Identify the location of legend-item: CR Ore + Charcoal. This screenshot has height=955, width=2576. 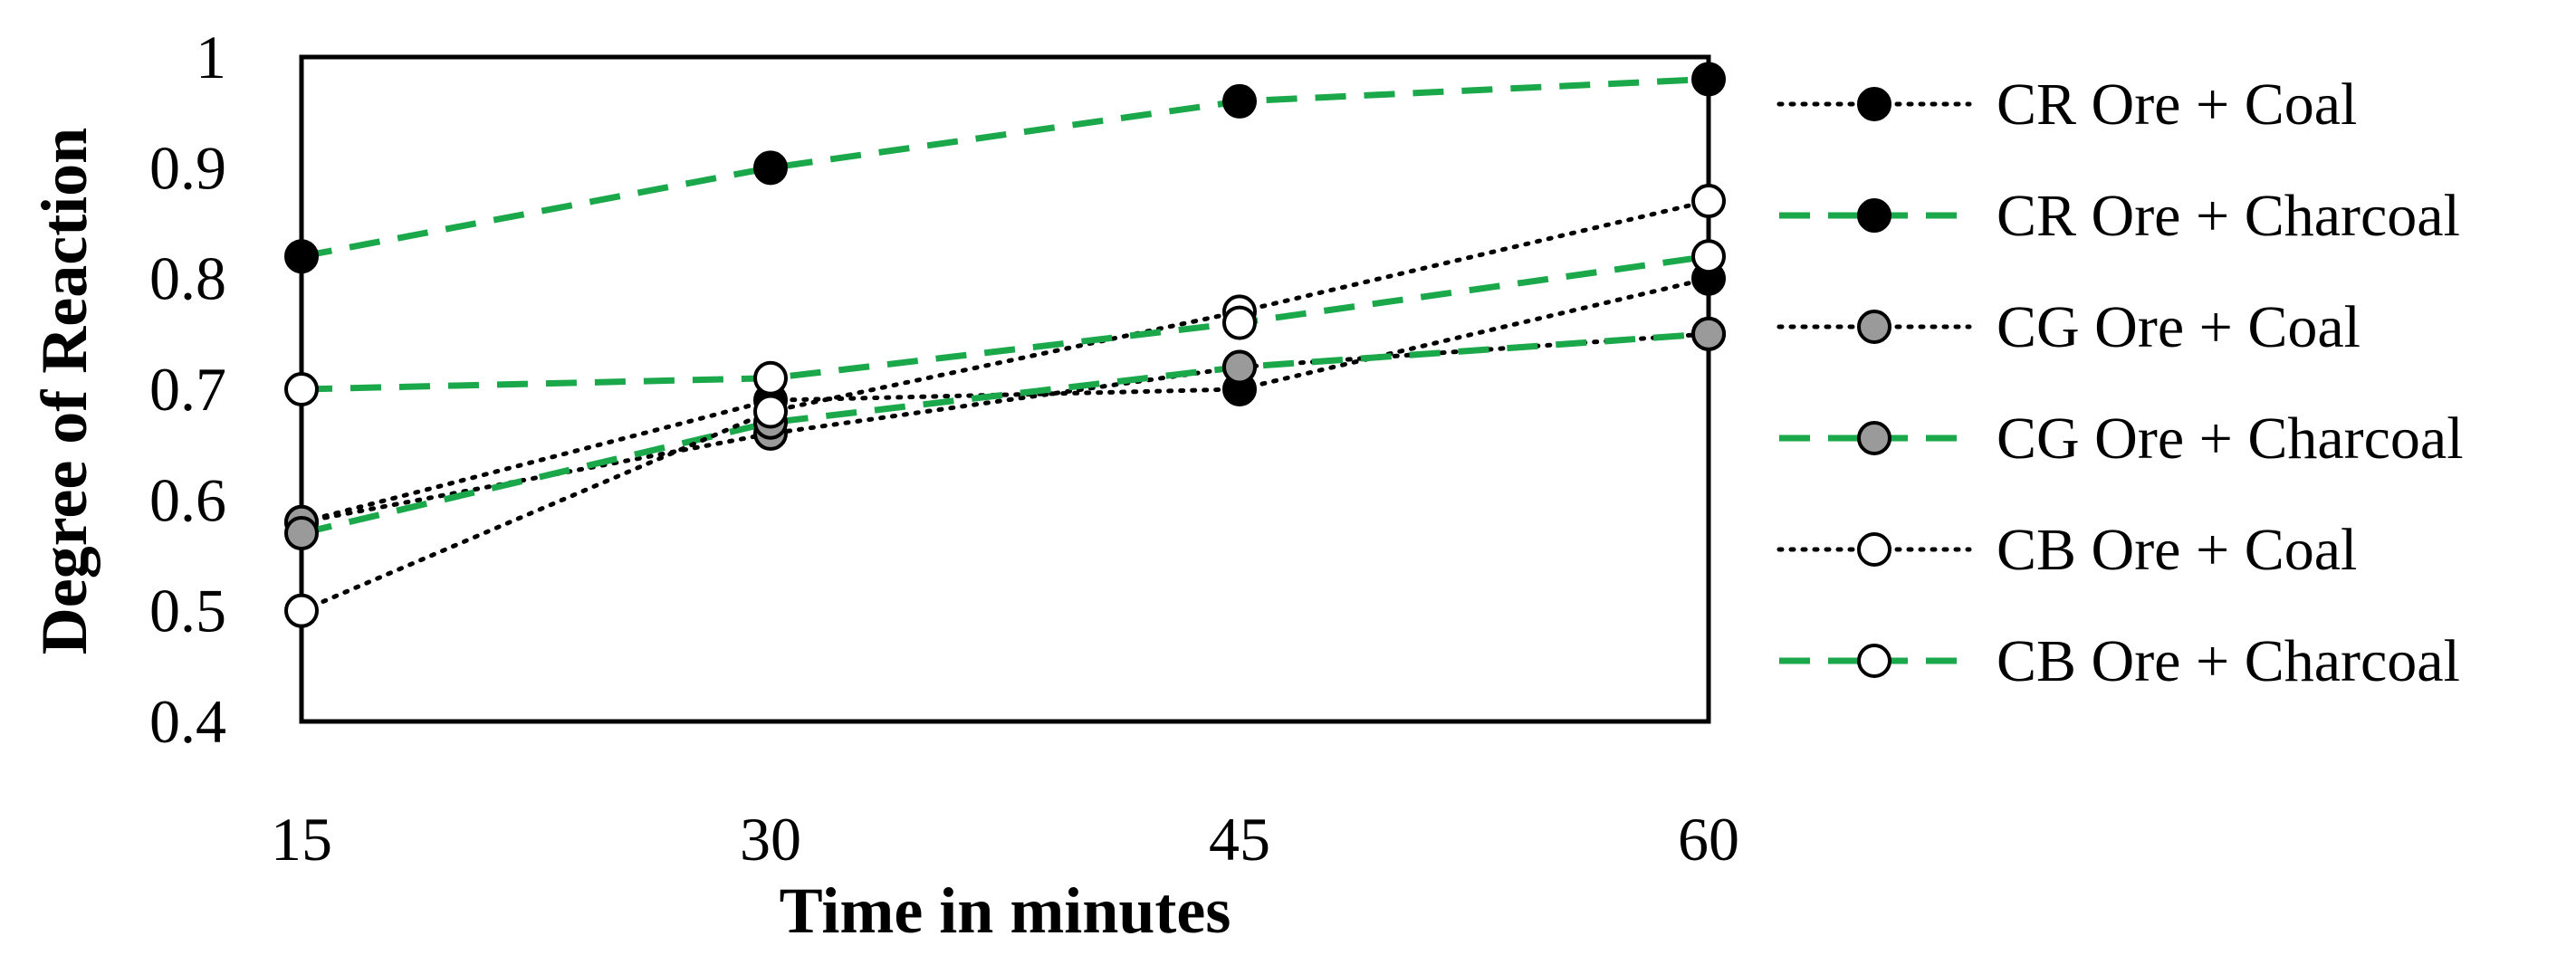
(2119, 216).